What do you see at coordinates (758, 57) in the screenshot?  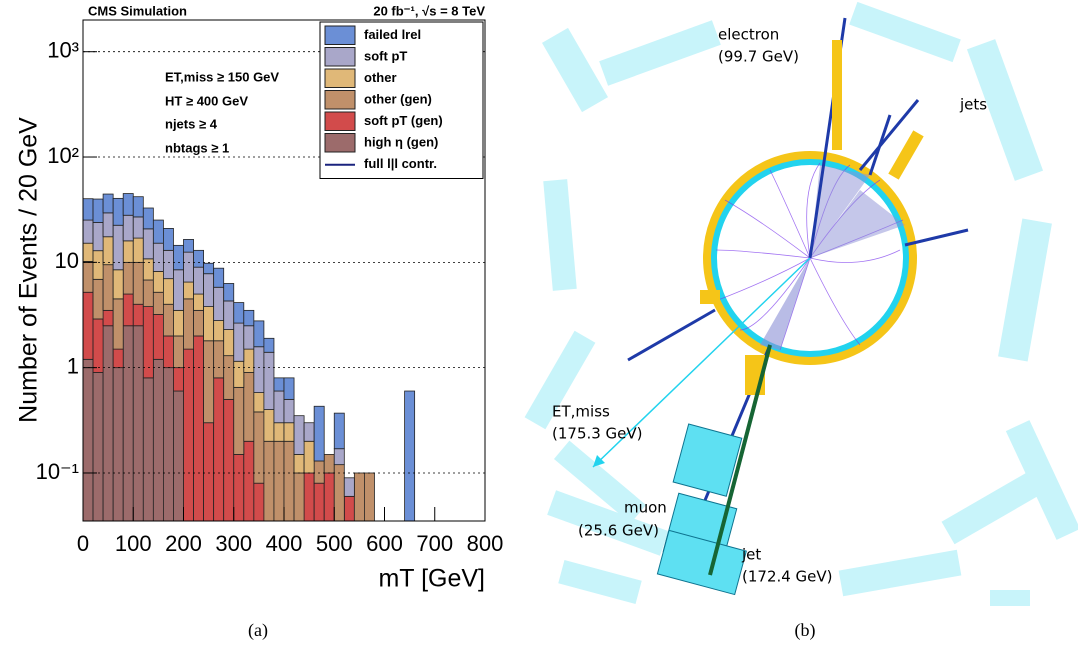 I see `event-label: (99.7 GeV)` at bounding box center [758, 57].